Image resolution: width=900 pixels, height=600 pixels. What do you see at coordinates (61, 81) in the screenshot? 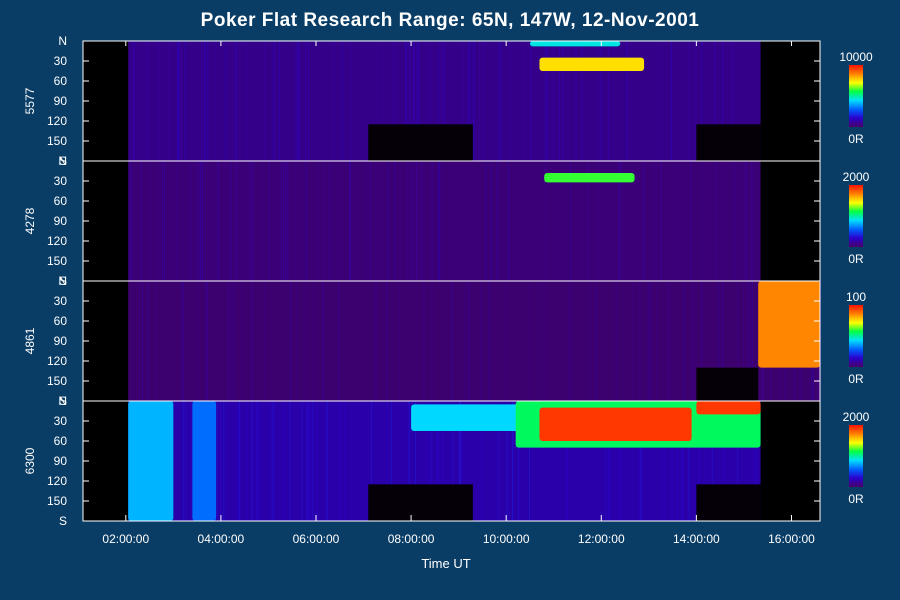
I see `y-tick-label: 60` at bounding box center [61, 81].